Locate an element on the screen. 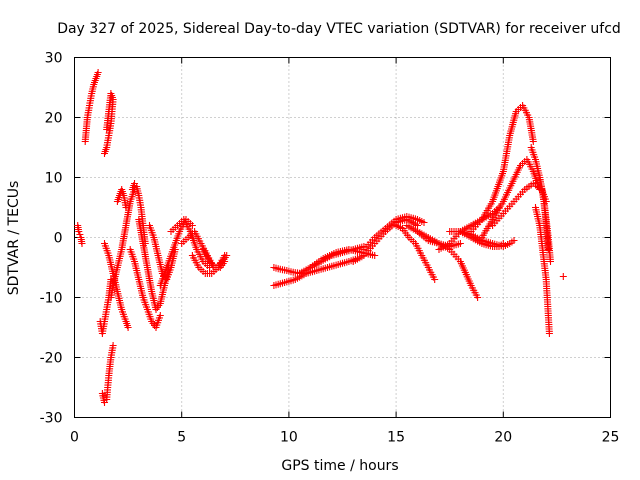  x-tick-label: 25 is located at coordinates (611, 438).